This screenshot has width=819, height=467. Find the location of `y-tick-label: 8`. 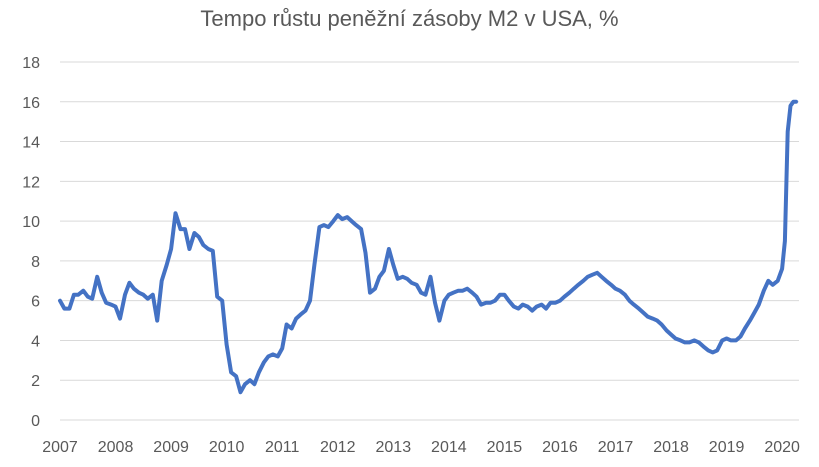

y-tick-label: 8 is located at coordinates (35, 262).